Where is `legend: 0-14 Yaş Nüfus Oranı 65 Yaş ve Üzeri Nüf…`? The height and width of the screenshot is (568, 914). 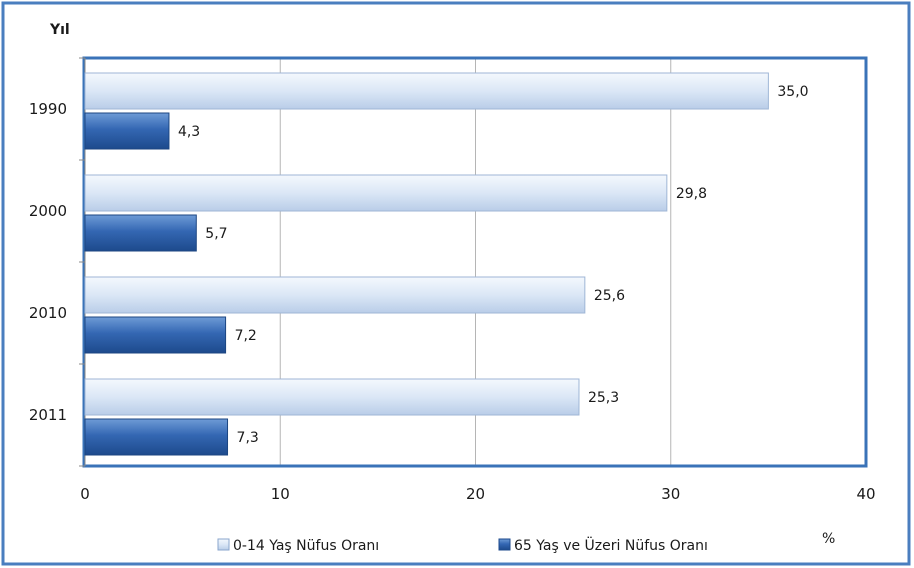 legend: 0-14 Yaş Nüfus Oranı 65 Yaş ve Üzeri Nüf… is located at coordinates (462, 545).